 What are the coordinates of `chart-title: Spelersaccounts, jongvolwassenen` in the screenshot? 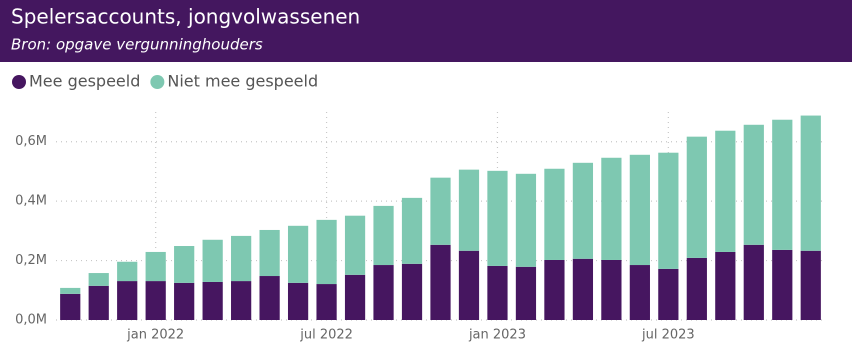 It's located at (185, 17).